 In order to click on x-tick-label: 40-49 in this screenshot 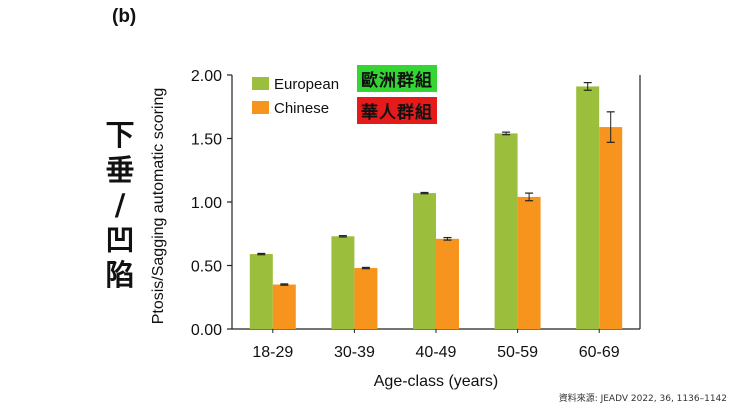, I will do `click(436, 352)`.